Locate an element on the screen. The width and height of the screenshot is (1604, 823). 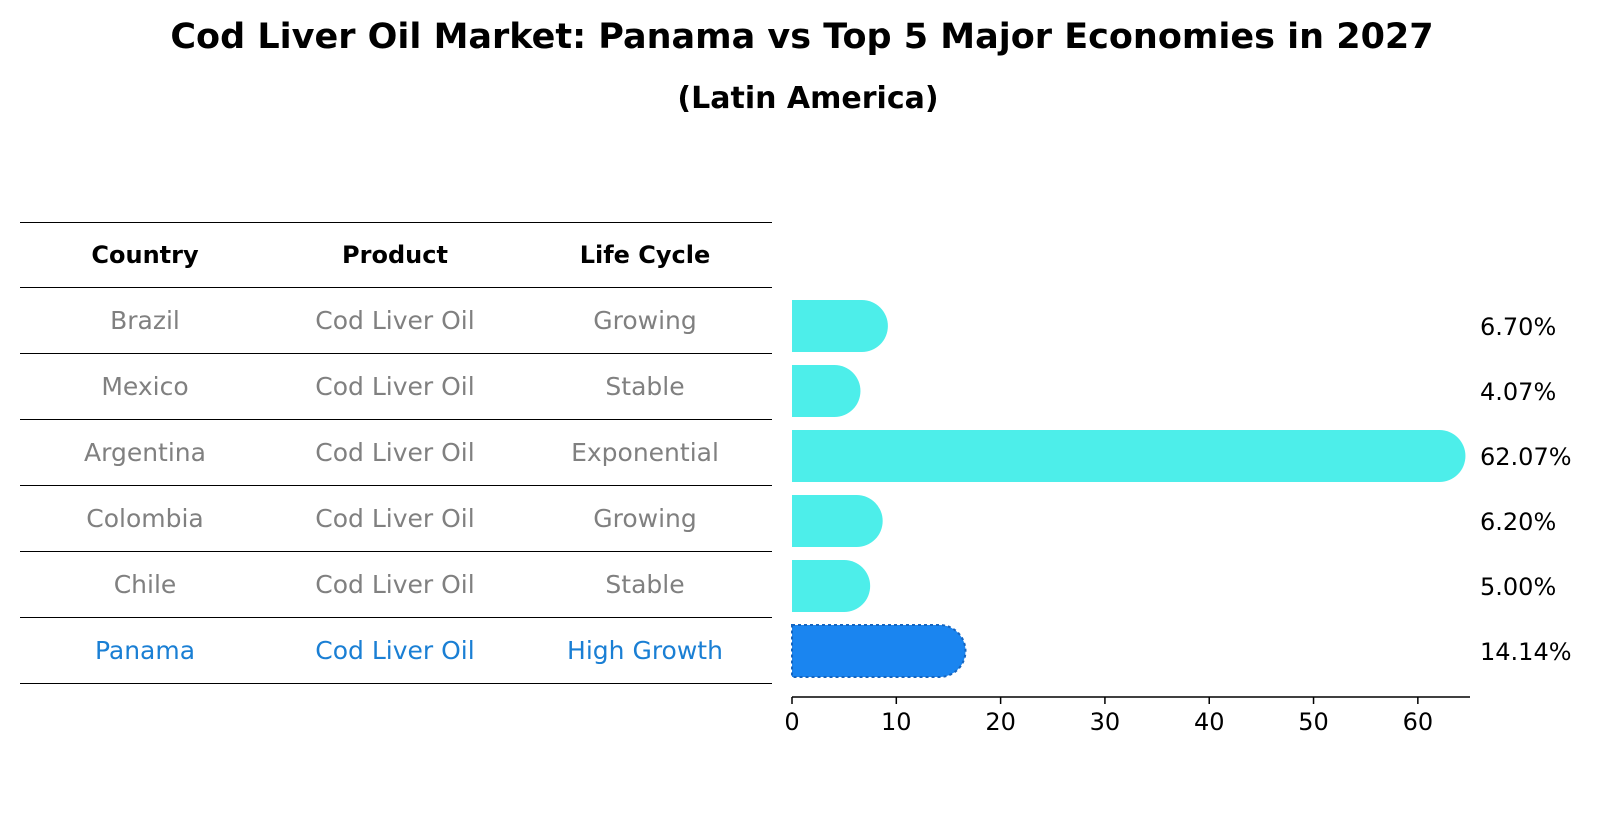
table-header-row: Country Product Life Cycle is located at coordinates (396, 255).